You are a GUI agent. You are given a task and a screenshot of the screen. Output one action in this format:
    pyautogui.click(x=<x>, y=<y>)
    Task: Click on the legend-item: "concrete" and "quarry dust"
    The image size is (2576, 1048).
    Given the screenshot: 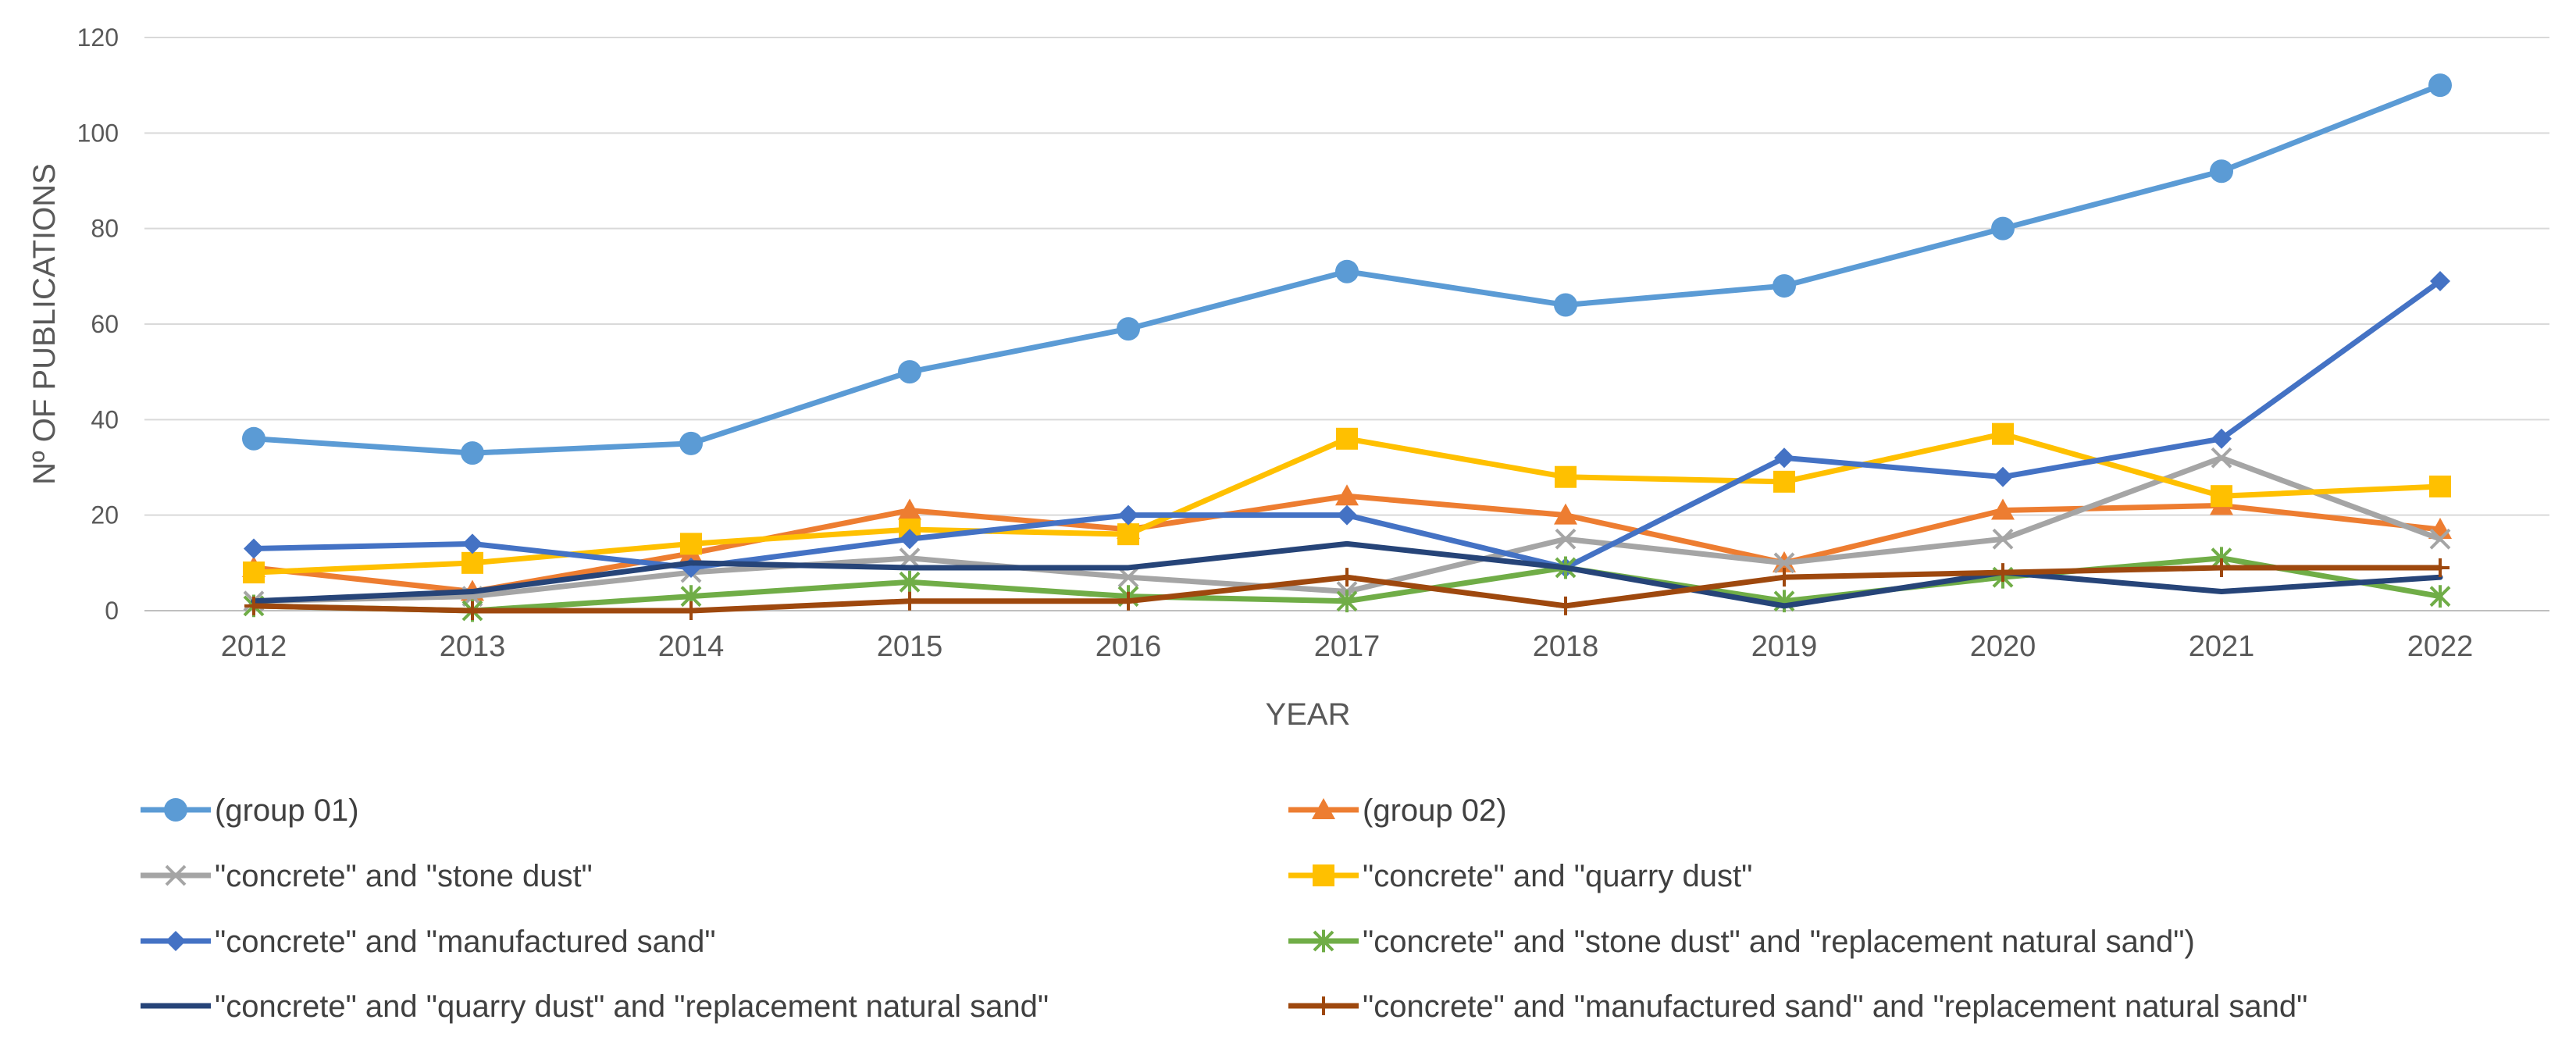 What is the action you would take?
    pyautogui.click(x=1520, y=876)
    